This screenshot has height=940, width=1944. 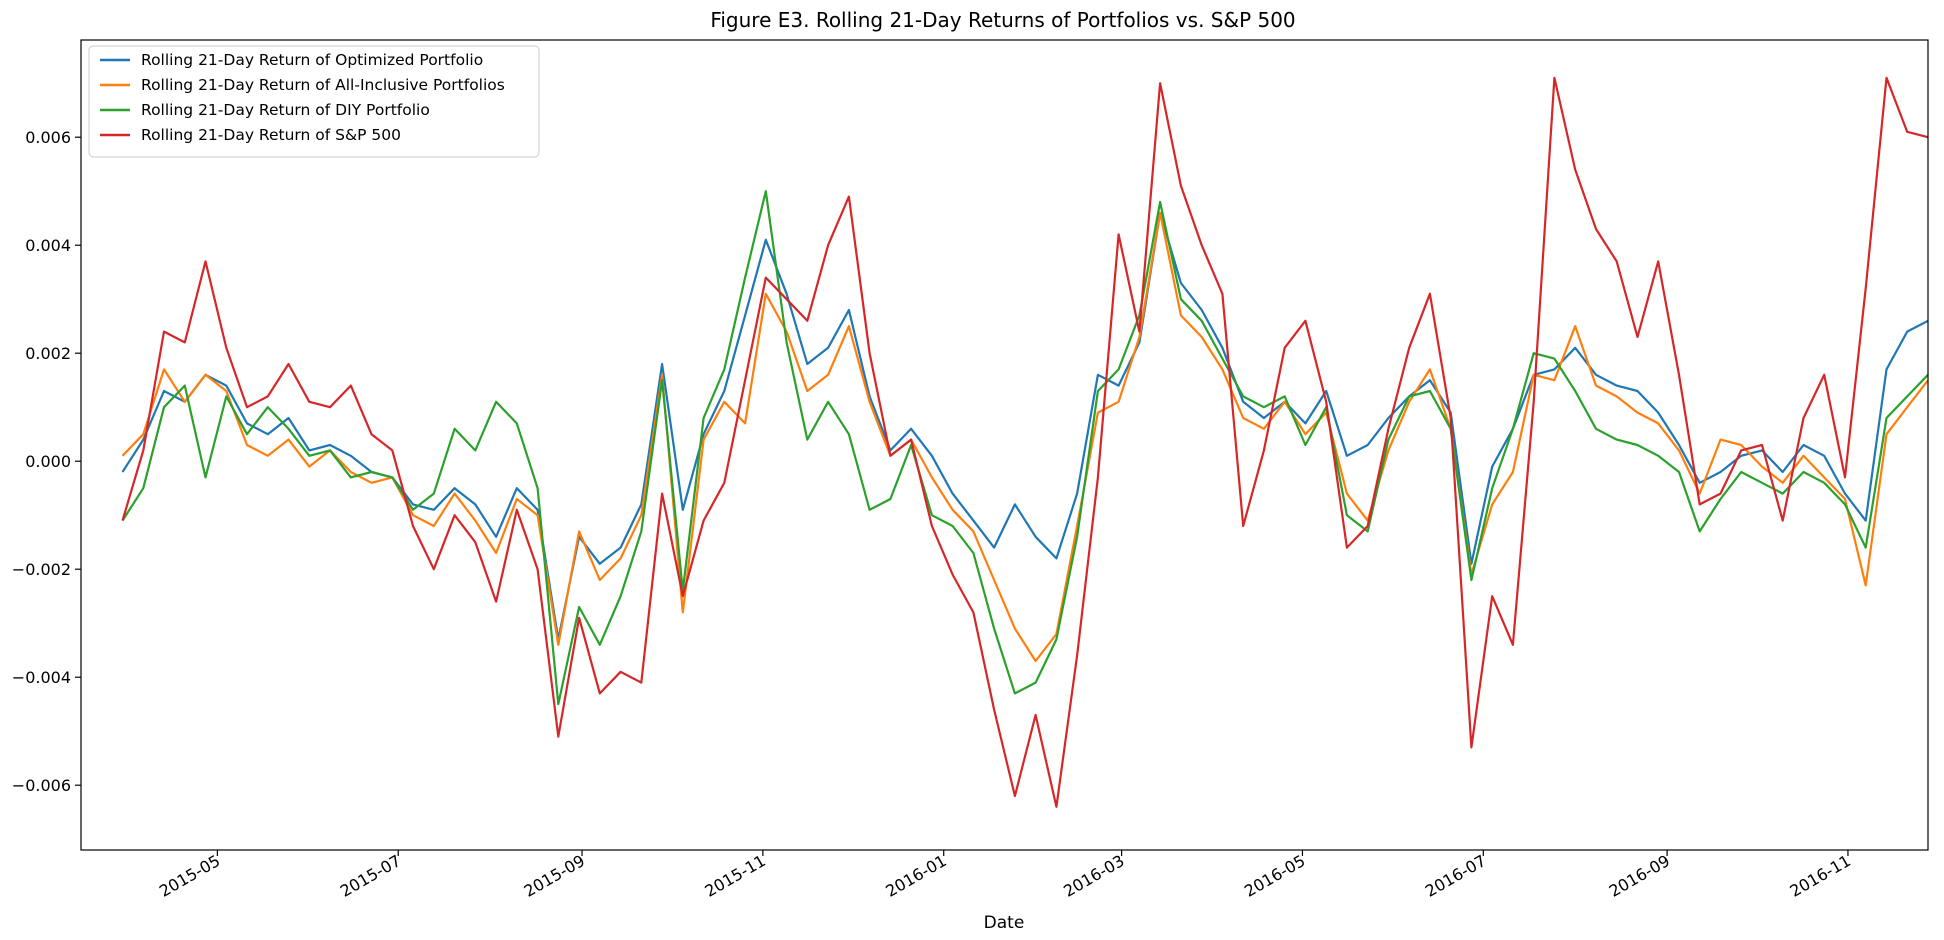 I want to click on x-axis-label: Date, so click(x=1004, y=923).